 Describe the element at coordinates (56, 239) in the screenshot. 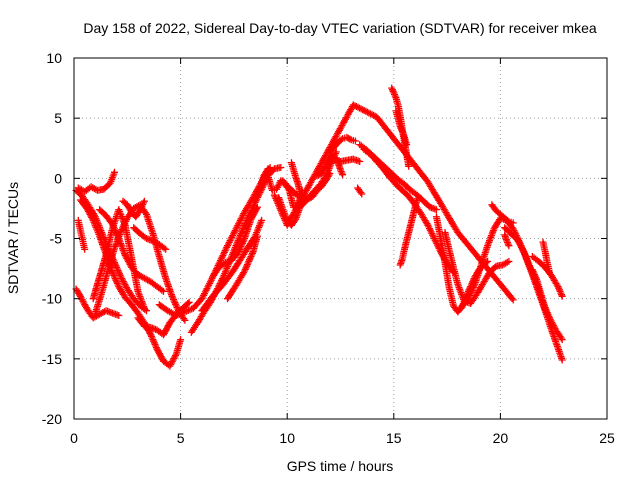

I see `y-tick-label: -5` at that location.